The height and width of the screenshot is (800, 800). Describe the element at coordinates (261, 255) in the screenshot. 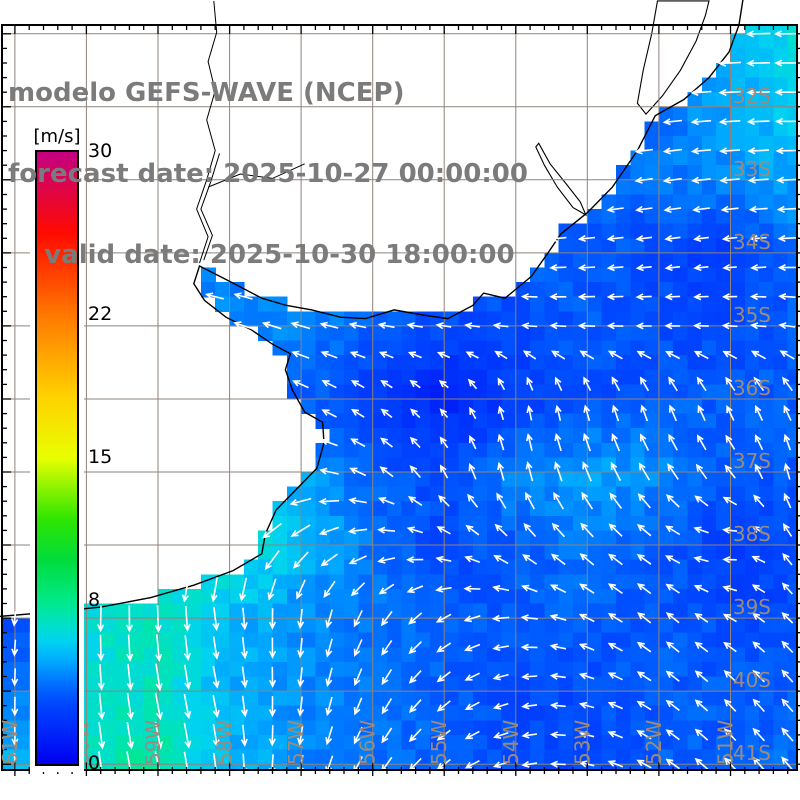

I see `valid-date-line: valid date: 2025-10-30 18:00:00` at that location.